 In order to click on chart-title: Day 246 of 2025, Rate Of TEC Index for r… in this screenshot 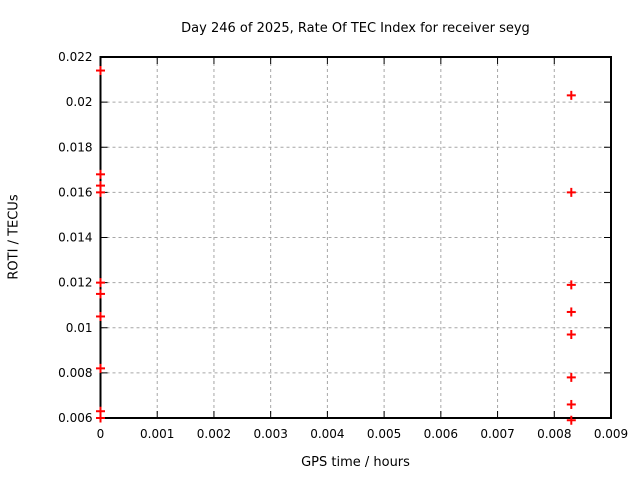, I will do `click(355, 28)`.